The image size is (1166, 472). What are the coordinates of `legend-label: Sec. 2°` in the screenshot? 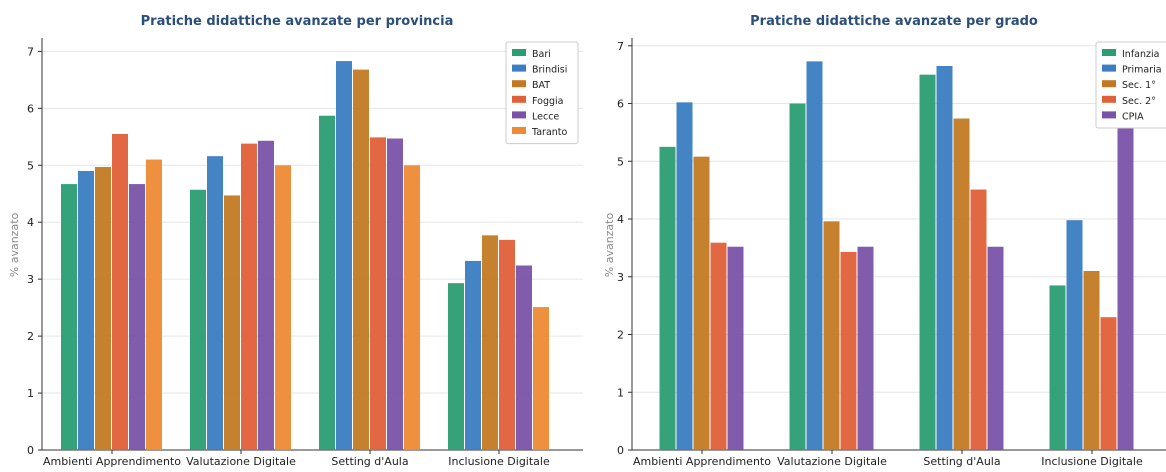 It's located at (1139, 101).